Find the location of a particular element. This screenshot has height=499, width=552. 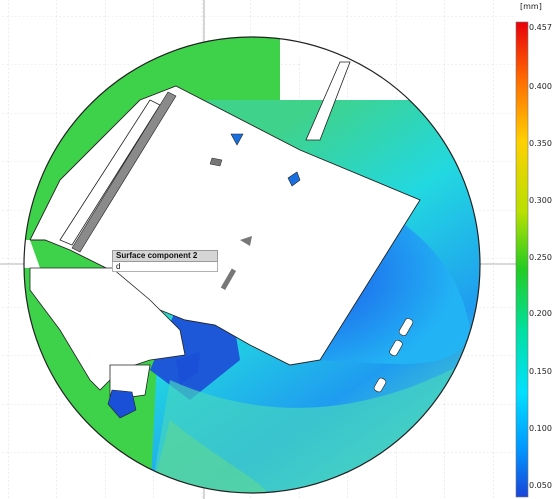

legend-tick: 0.200 is located at coordinates (540, 313).